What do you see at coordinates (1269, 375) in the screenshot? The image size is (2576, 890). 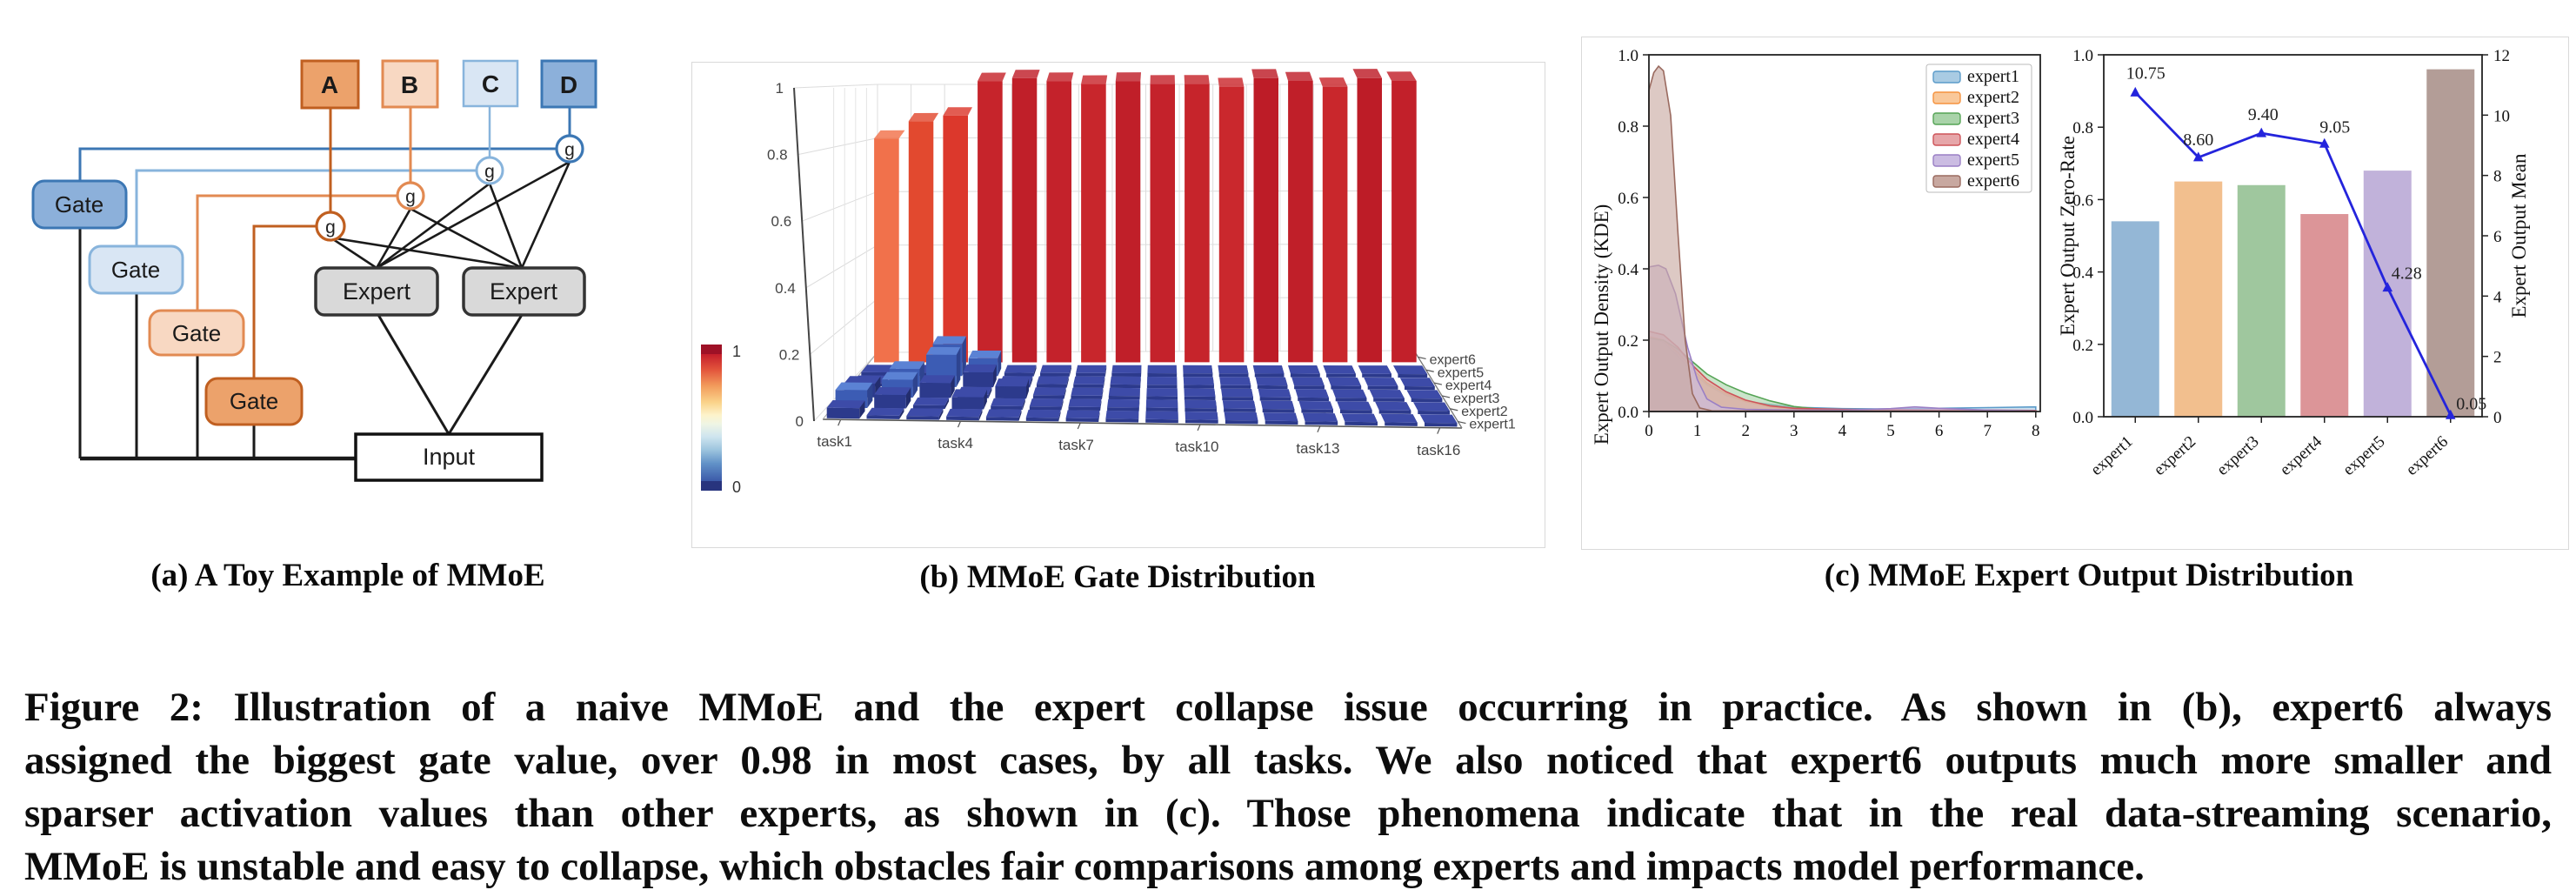 I see `gate-tile-front-e5-t12` at bounding box center [1269, 375].